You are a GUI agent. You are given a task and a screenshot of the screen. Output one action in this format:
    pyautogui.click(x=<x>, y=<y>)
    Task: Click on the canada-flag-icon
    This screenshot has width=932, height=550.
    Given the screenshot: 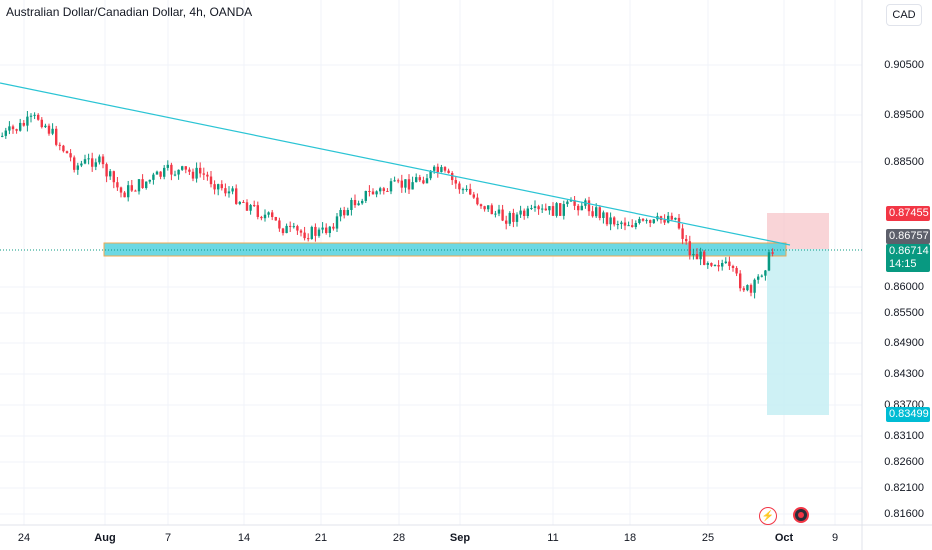 What is the action you would take?
    pyautogui.click(x=801, y=515)
    